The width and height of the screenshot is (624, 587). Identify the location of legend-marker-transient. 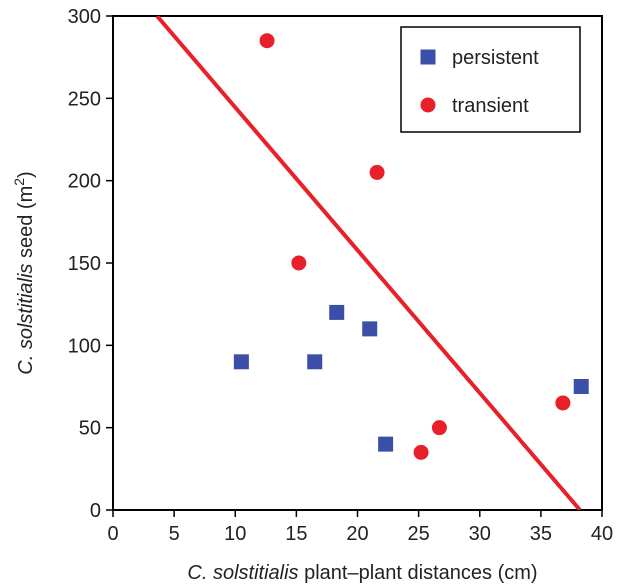
(428, 105).